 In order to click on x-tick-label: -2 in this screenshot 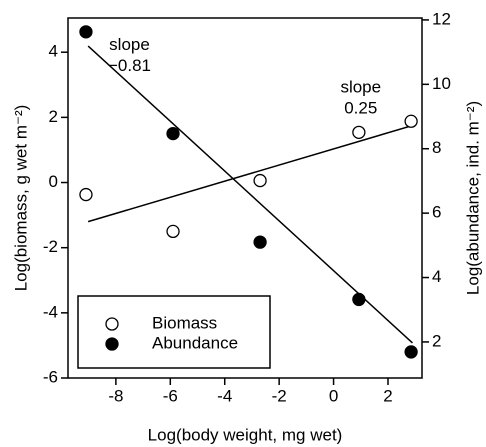, I will do `click(279, 395)`.